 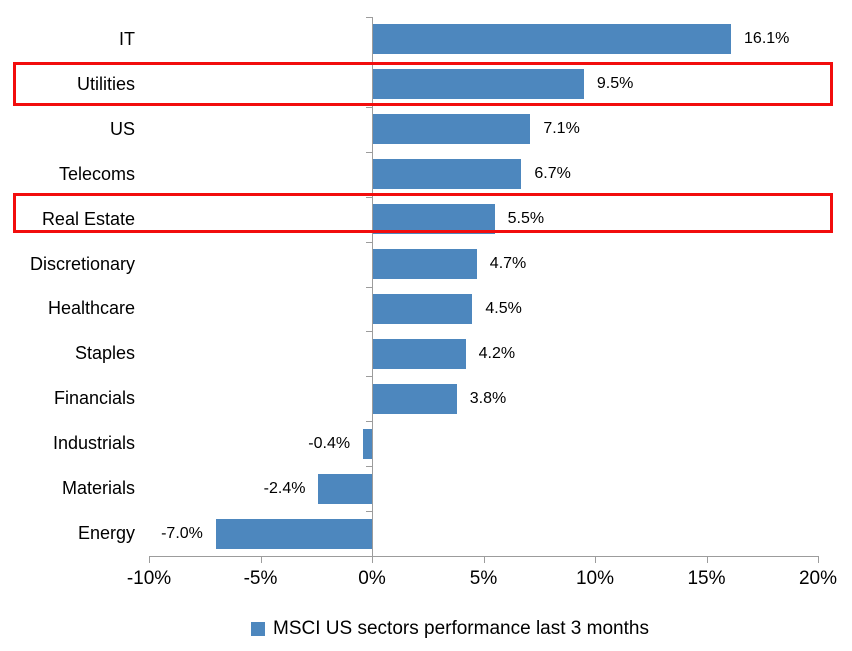 I want to click on category-label: Discretionary, so click(x=82, y=263).